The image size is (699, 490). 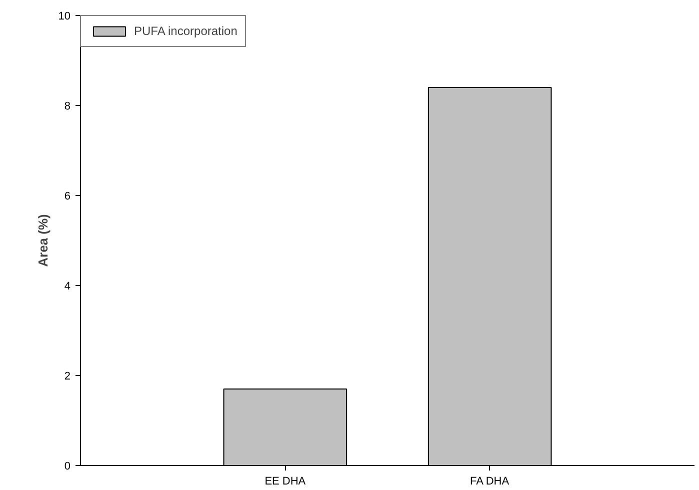 What do you see at coordinates (186, 31) in the screenshot?
I see `legend-label: PUFA incorporation` at bounding box center [186, 31].